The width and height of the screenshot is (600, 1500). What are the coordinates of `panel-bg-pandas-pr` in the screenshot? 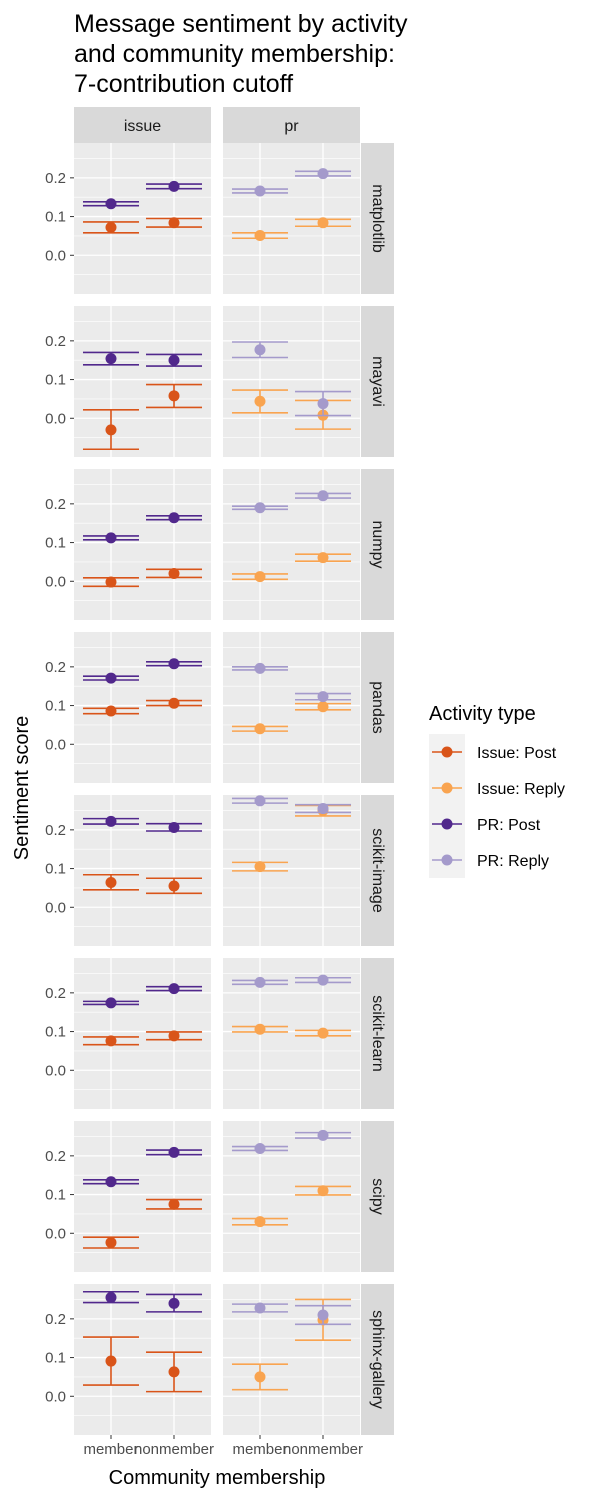 It's located at (291, 707).